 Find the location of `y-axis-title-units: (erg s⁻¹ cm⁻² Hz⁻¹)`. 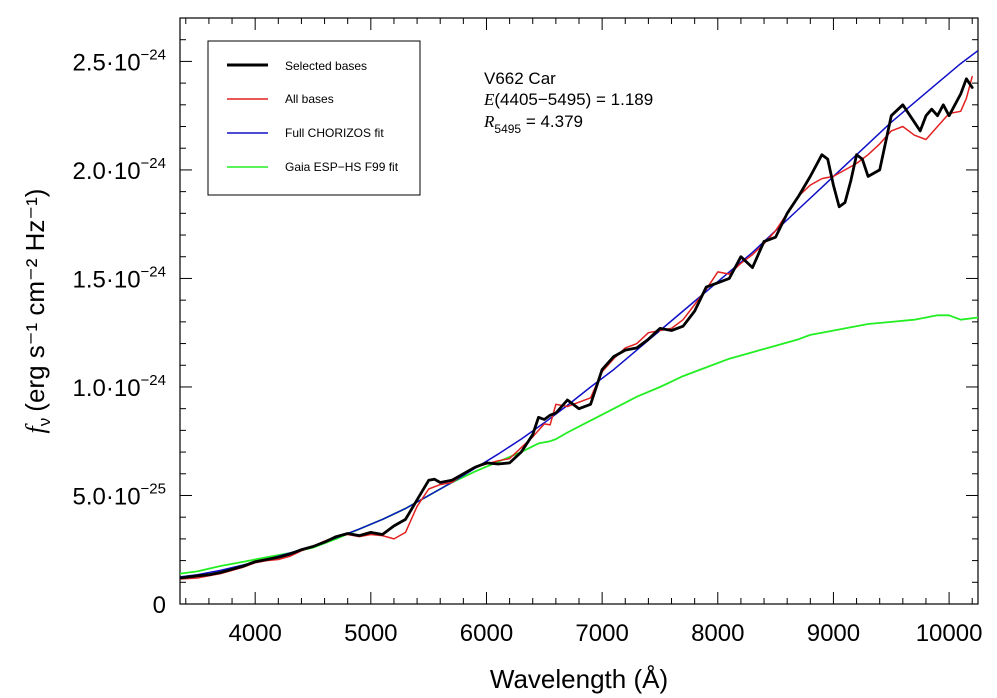

y-axis-title-units: (erg s⁻¹ cm⁻² Hz⁻¹) is located at coordinates (35, 300).